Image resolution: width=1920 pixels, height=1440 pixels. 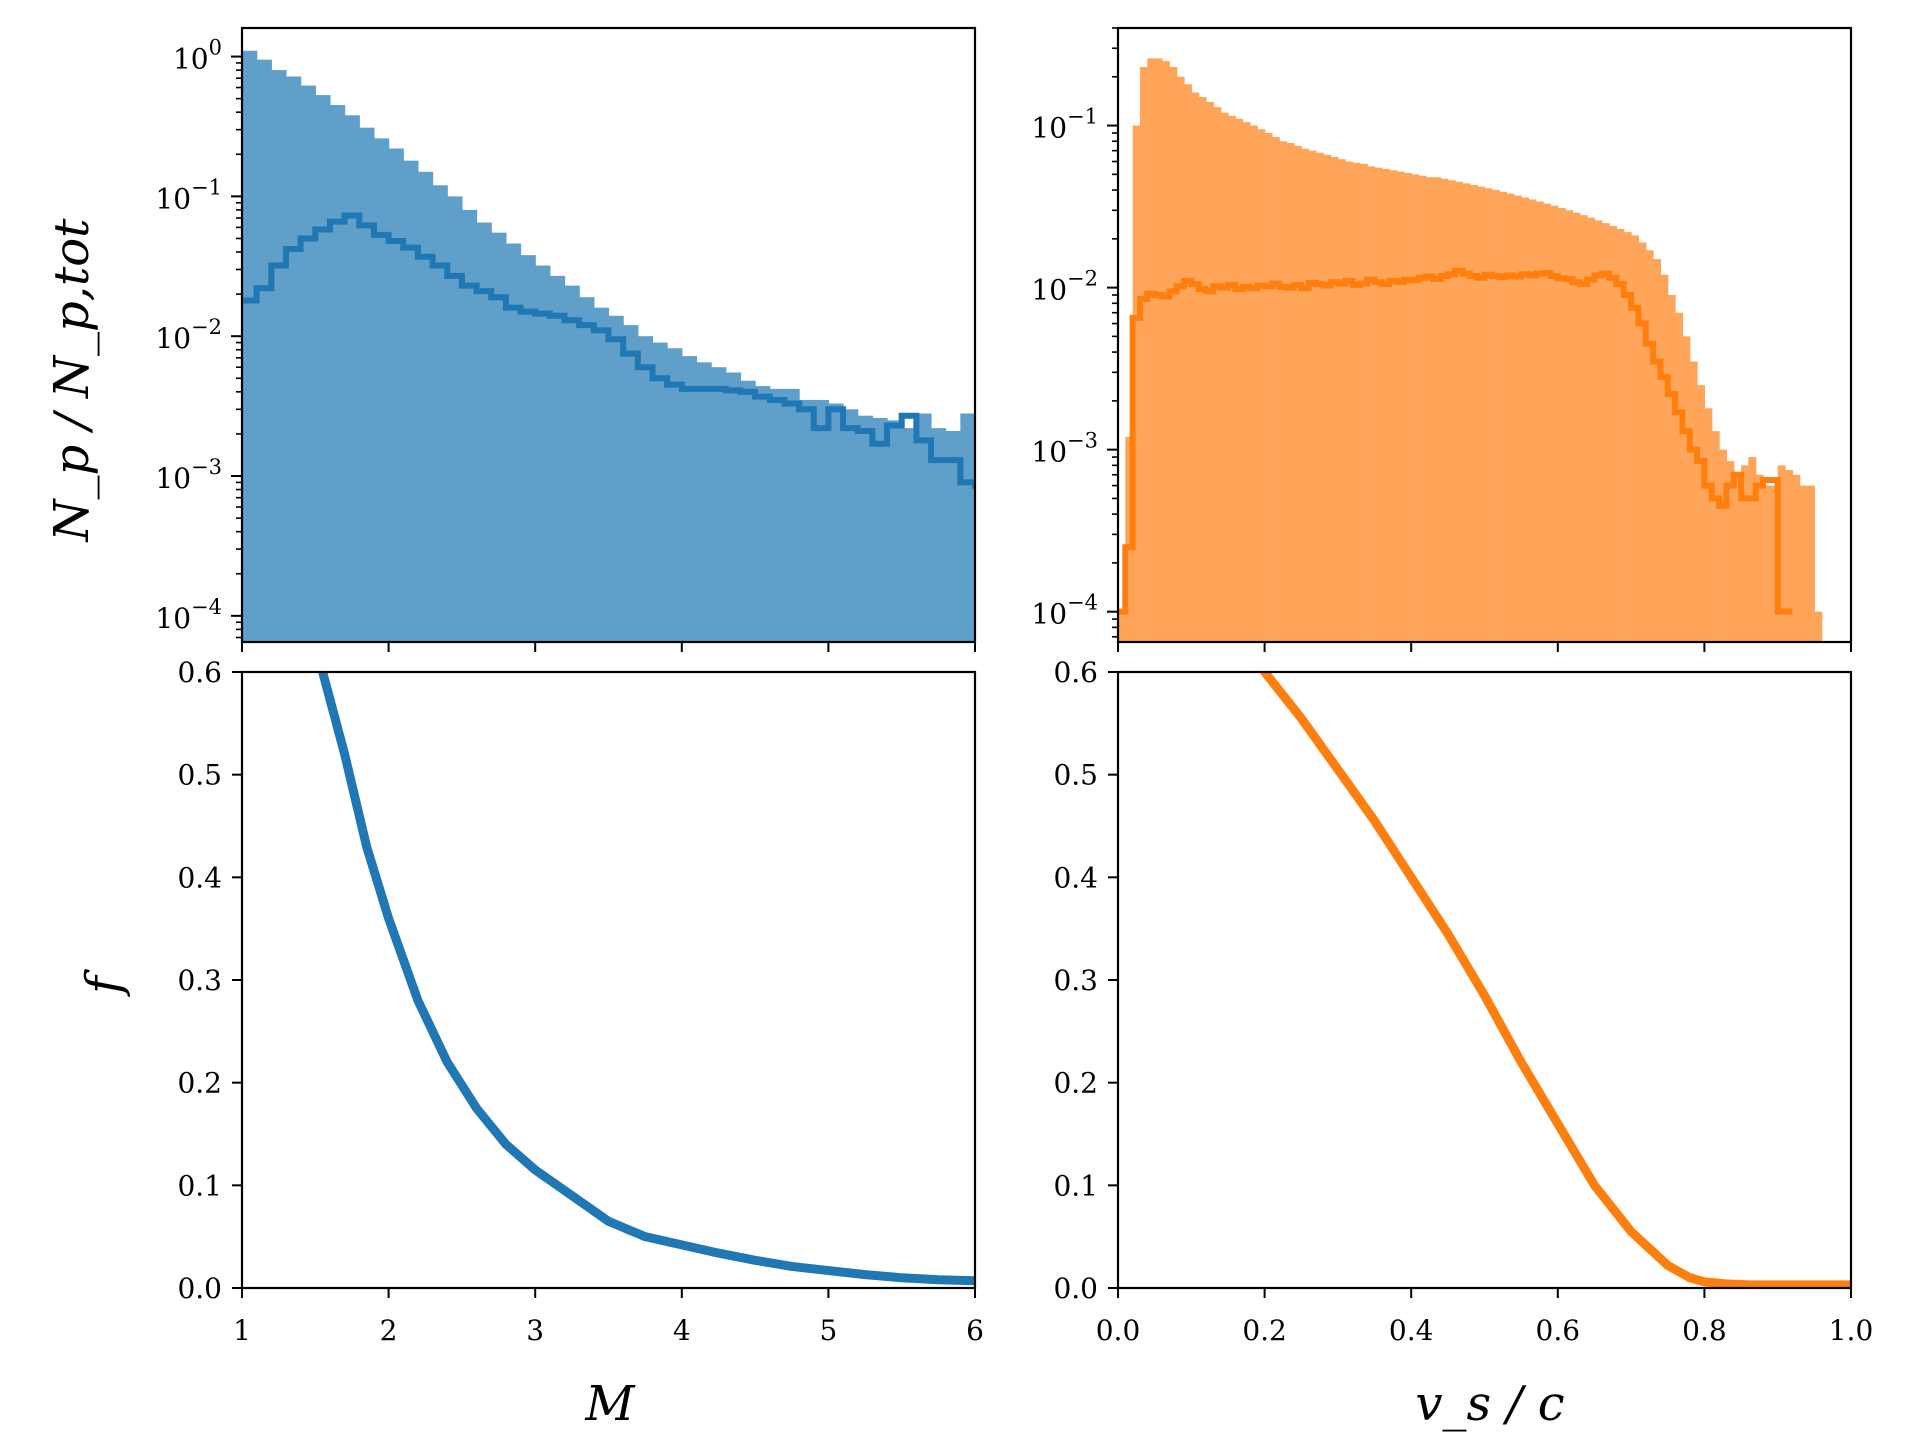 What do you see at coordinates (535, 1330) in the screenshot?
I see `x-tick-label: 3` at bounding box center [535, 1330].